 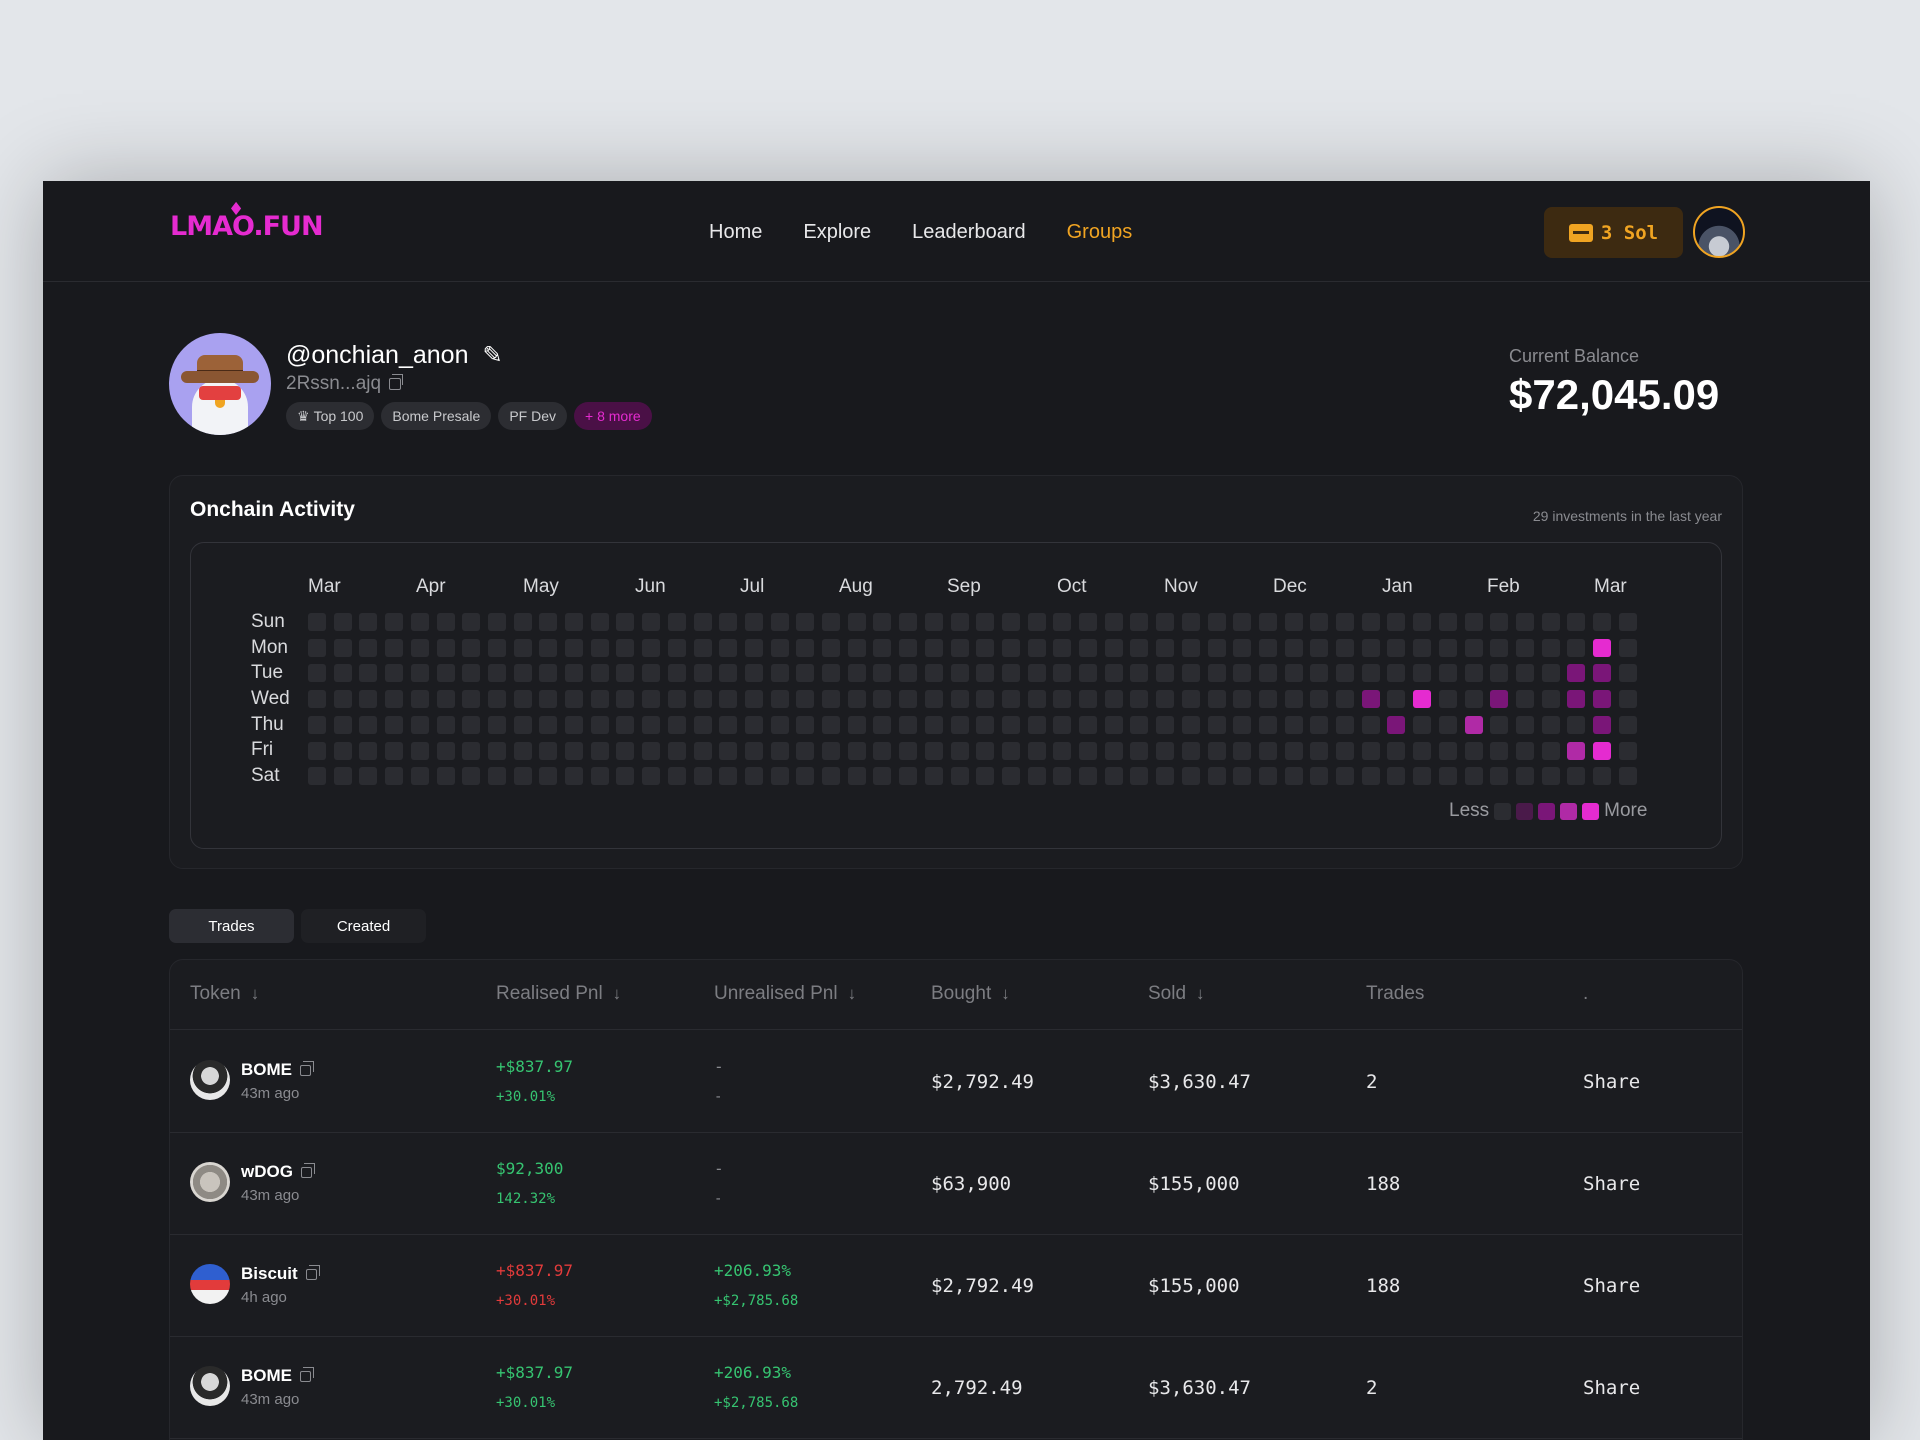 What do you see at coordinates (231, 926) in the screenshot?
I see `tab-trades: Trades` at bounding box center [231, 926].